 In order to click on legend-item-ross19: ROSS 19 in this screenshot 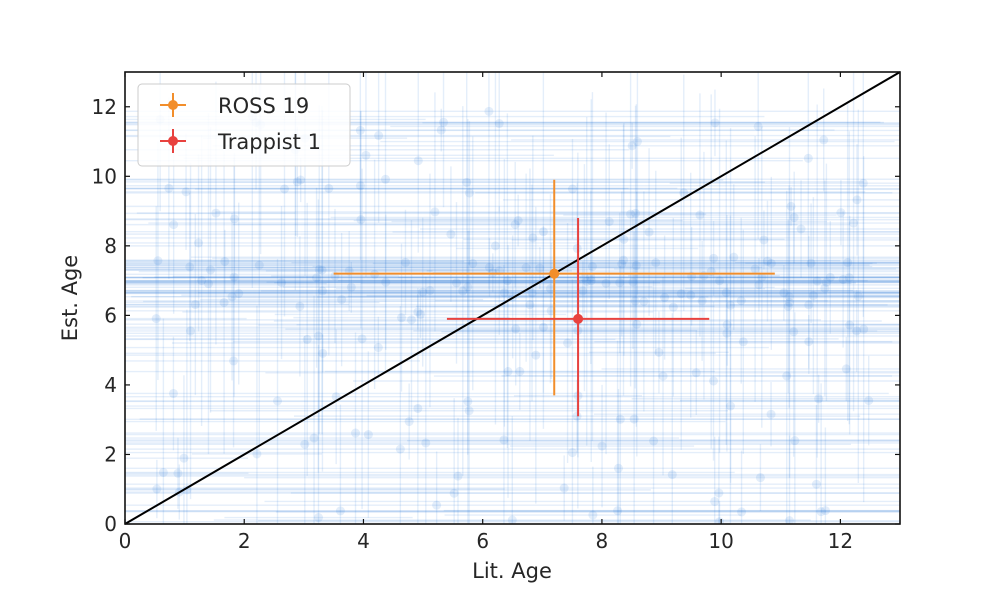, I will do `click(234, 105)`.